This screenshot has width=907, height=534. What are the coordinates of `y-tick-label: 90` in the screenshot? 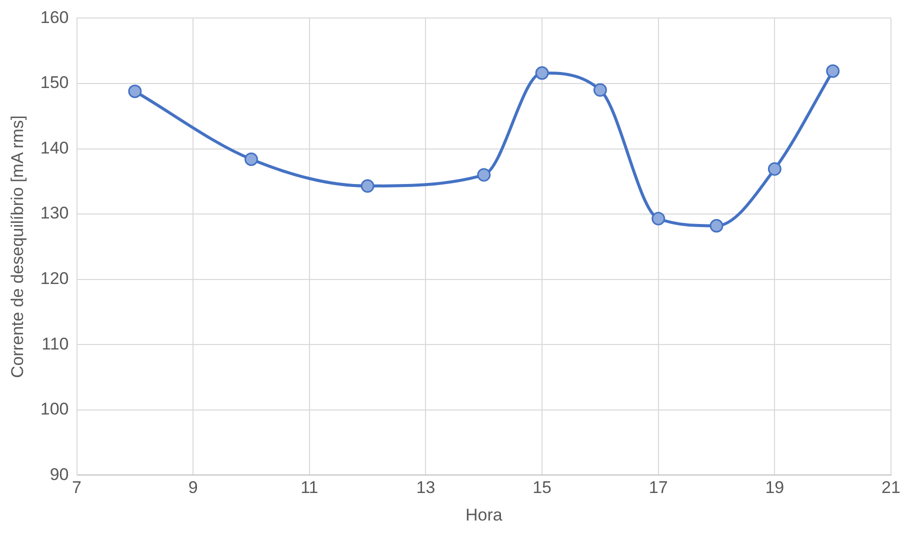 It's located at (59, 474).